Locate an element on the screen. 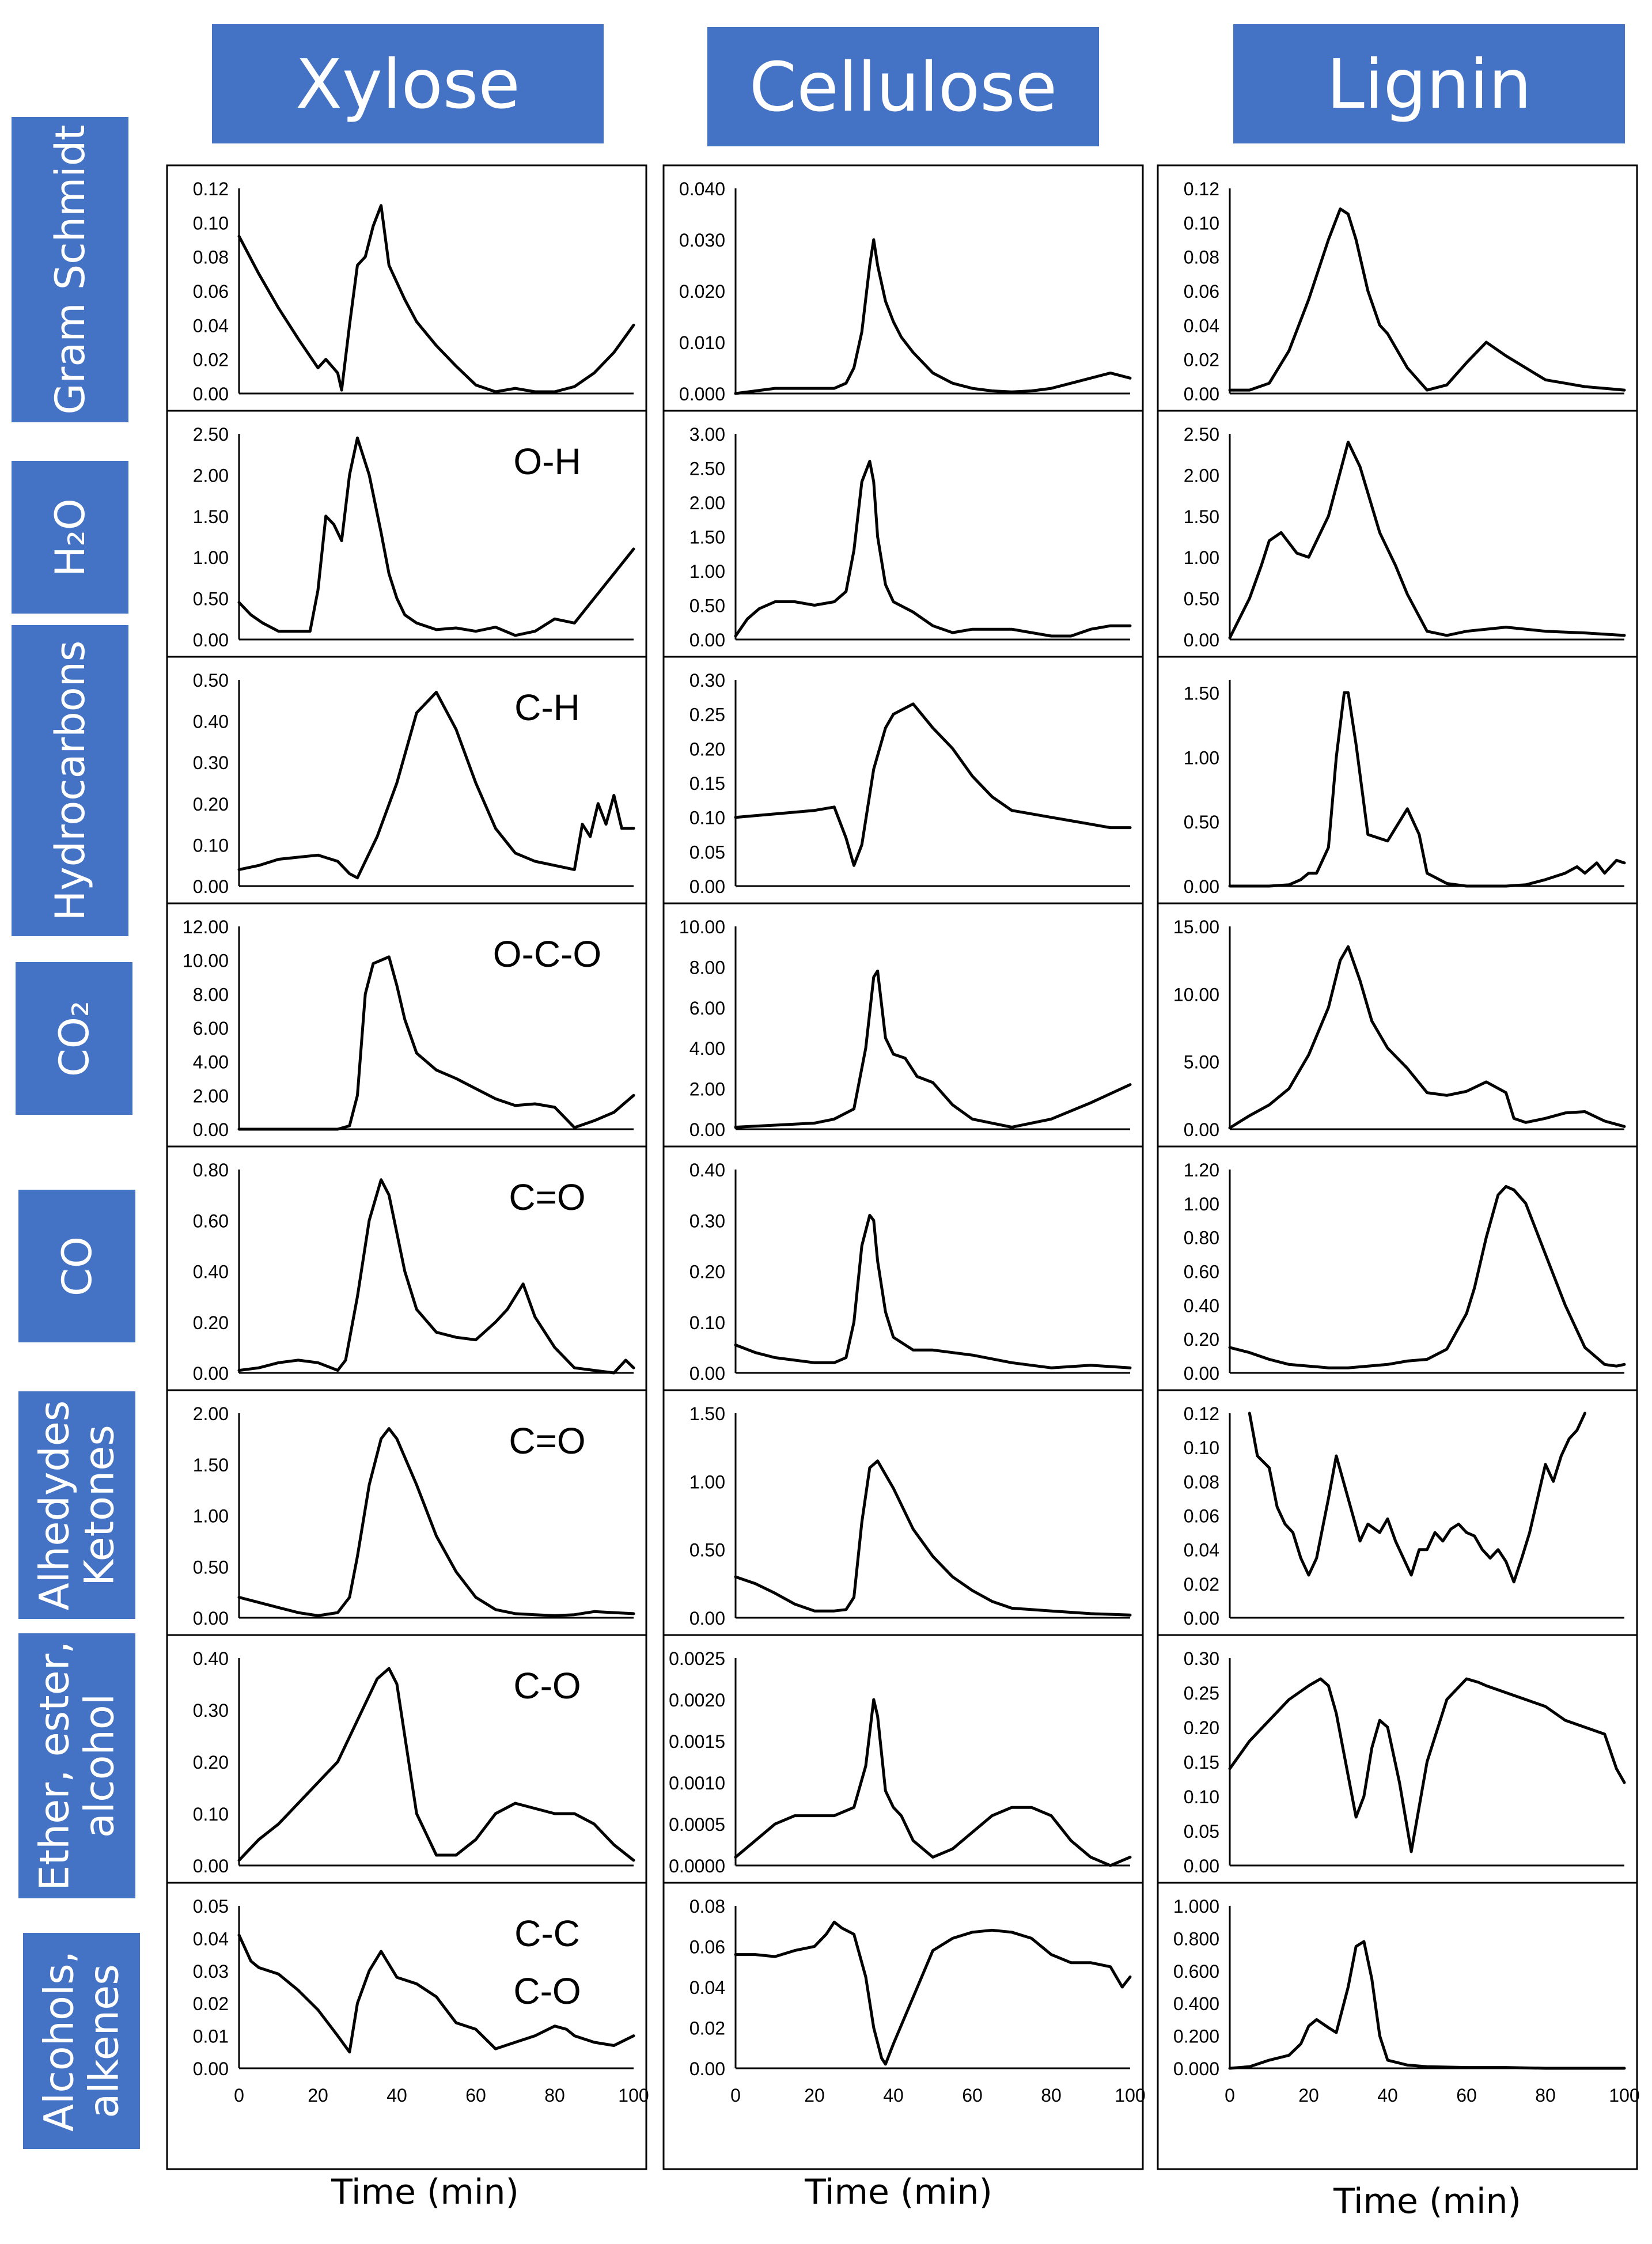 This screenshot has height=2244, width=1652. x-tick-label: 40 is located at coordinates (397, 2096).